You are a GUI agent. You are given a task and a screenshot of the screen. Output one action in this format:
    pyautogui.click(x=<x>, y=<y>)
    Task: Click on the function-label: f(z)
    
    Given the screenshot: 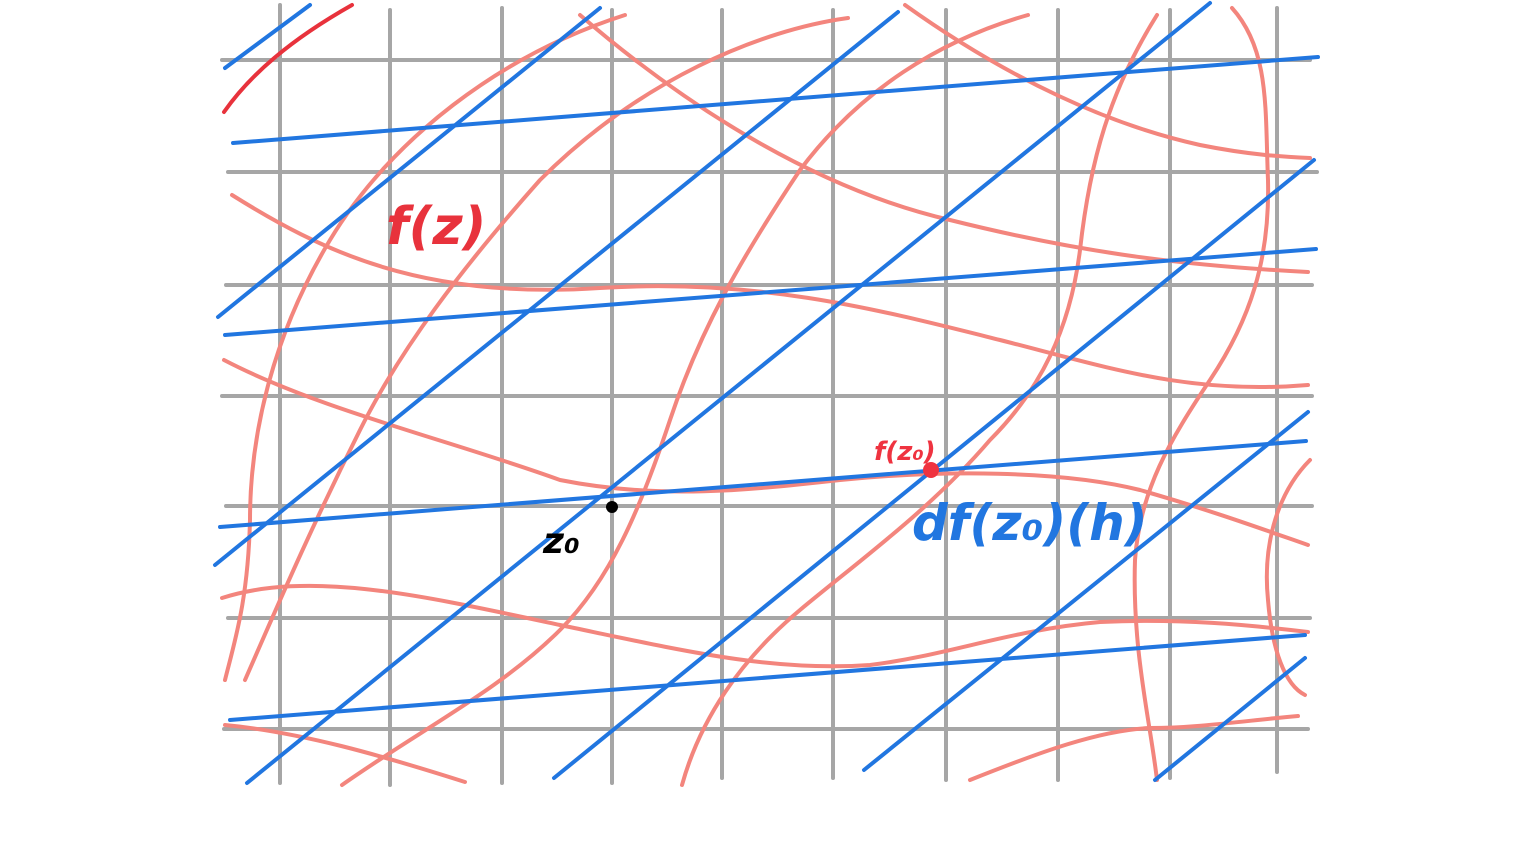 What is the action you would take?
    pyautogui.click(x=436, y=227)
    